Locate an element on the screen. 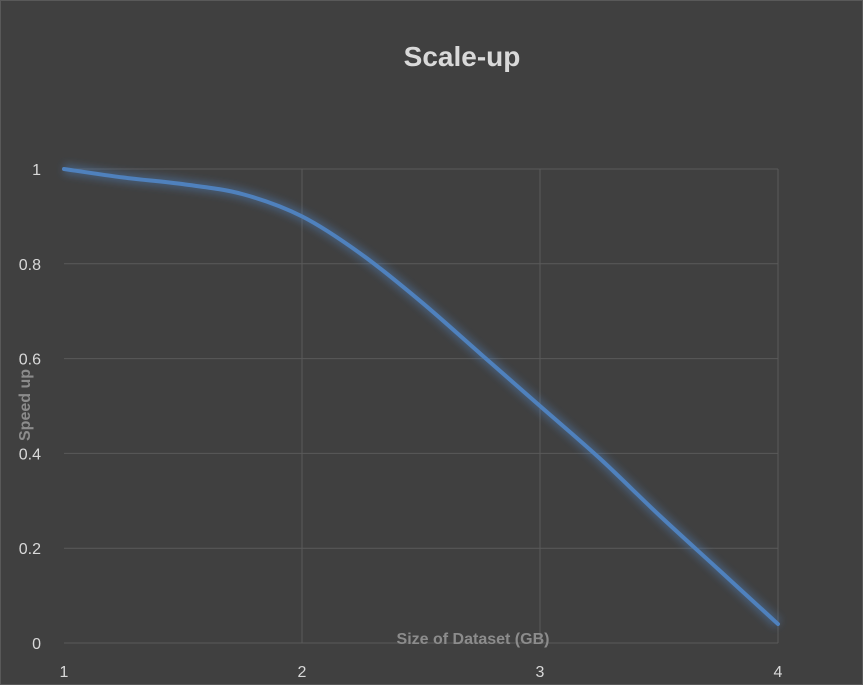 Image resolution: width=863 pixels, height=685 pixels. y-axis-ticks: 0 0.2 0.4 0.6 0.8 1 is located at coordinates (30, 407).